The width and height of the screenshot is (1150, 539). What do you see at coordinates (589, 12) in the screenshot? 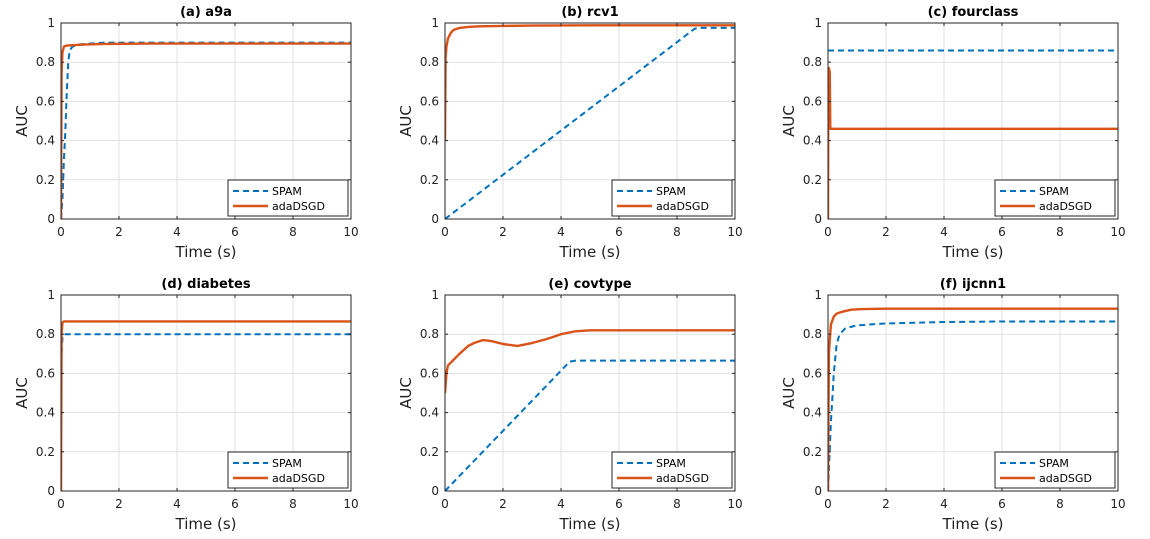
I see `chart-title: (b) rcv1` at bounding box center [589, 12].